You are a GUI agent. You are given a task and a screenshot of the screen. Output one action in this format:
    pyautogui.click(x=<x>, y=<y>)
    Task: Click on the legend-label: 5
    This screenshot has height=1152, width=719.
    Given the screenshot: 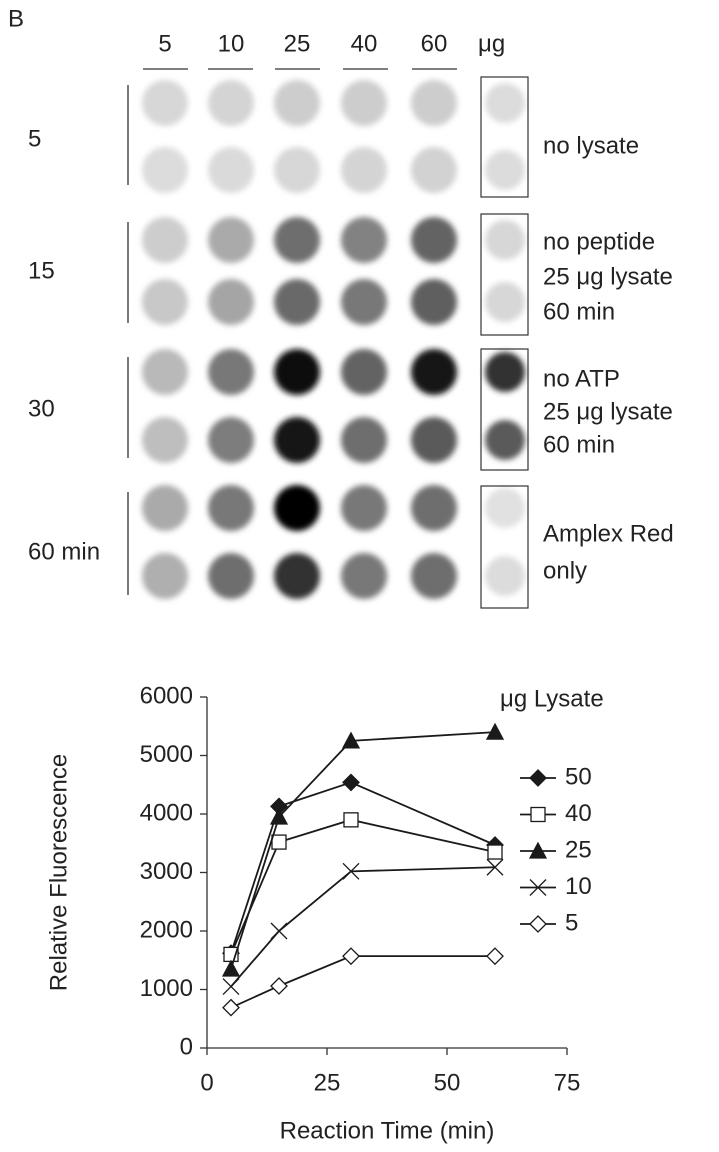 What is the action you would take?
    pyautogui.click(x=571, y=922)
    